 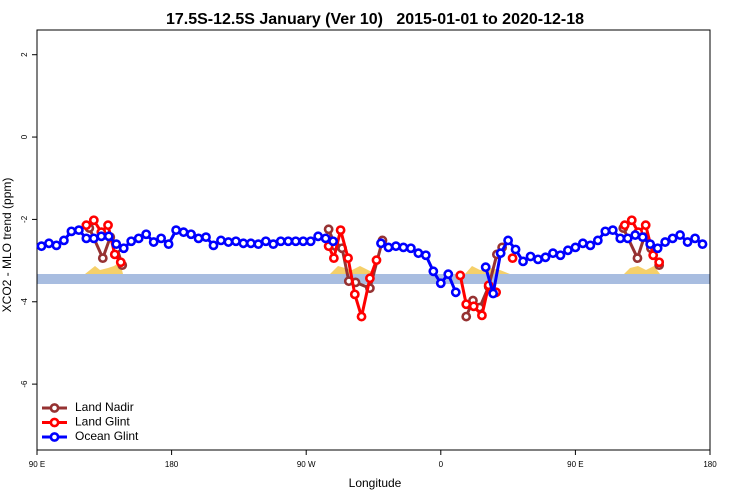 I want to click on legend-label: Ocean Glint, so click(x=107, y=436).